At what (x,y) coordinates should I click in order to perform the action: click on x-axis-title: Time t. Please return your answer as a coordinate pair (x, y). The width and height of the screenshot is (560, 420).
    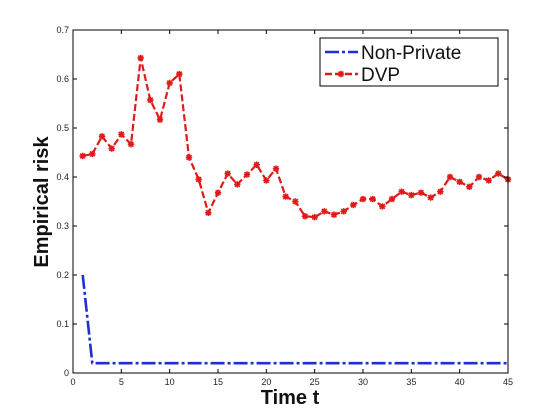
    Looking at the image, I should click on (290, 398).